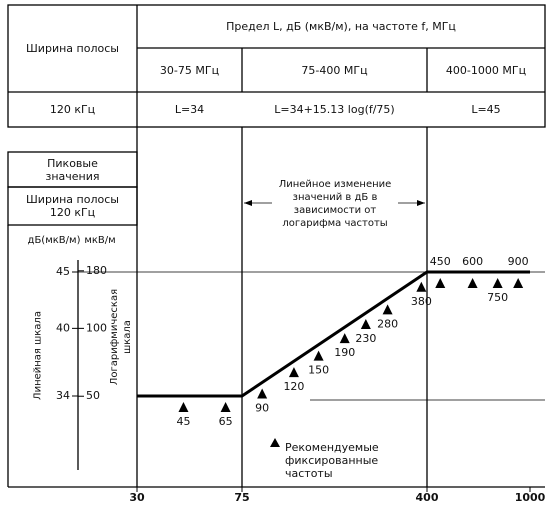 The width and height of the screenshot is (553, 506). What do you see at coordinates (334, 109) in the screenshot?
I see `formula: L=34+15.13 log(f/75)` at bounding box center [334, 109].